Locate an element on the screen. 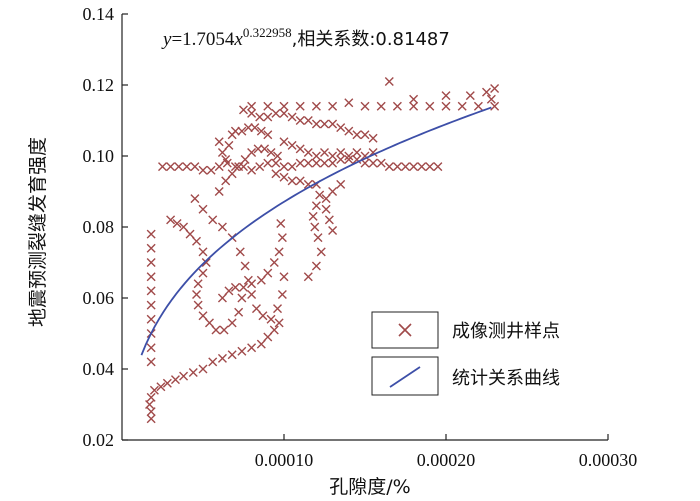  x-axis-title: 孔隙度/% is located at coordinates (369, 487).